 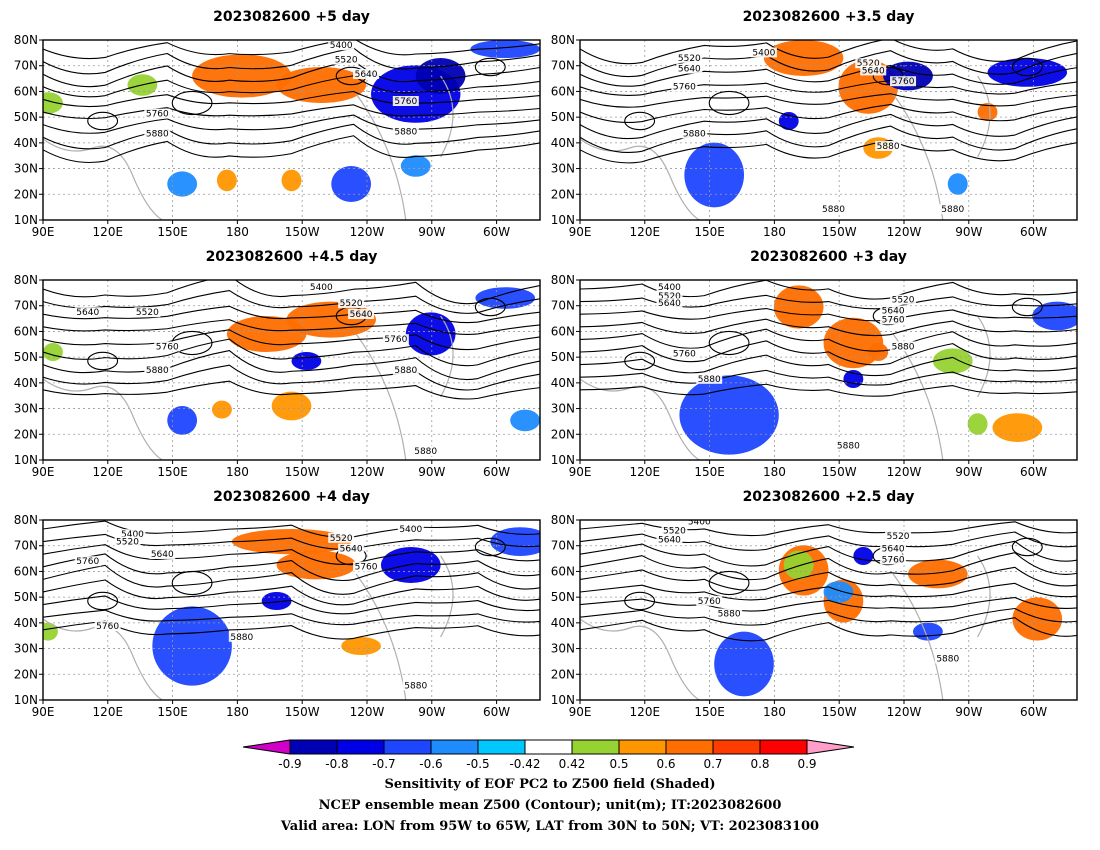 What do you see at coordinates (26, 40) in the screenshot?
I see `lat-tick-label: 80N` at bounding box center [26, 40].